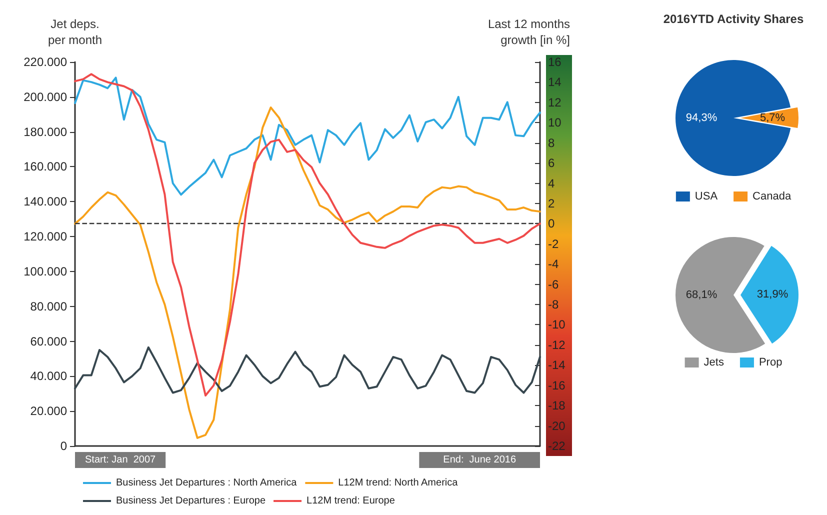 Image resolution: width=827 pixels, height=515 pixels. What do you see at coordinates (191, 501) in the screenshot?
I see `legend-label: Business Jet Departures : Europe` at bounding box center [191, 501].